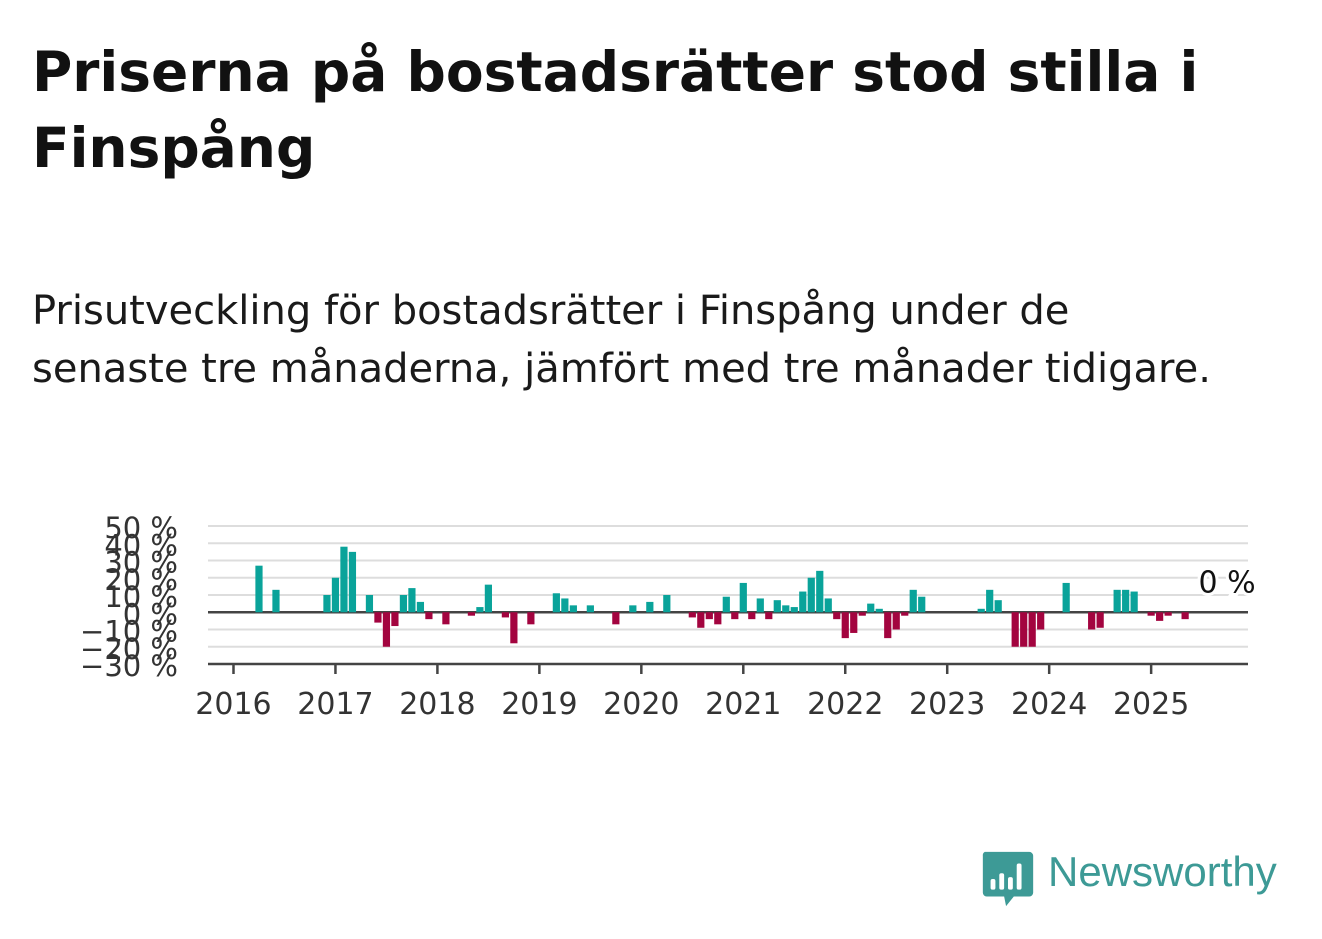 Image resolution: width=1322 pixels, height=939 pixels. What do you see at coordinates (947, 704) in the screenshot?
I see `x-tick-label: 2023` at bounding box center [947, 704].